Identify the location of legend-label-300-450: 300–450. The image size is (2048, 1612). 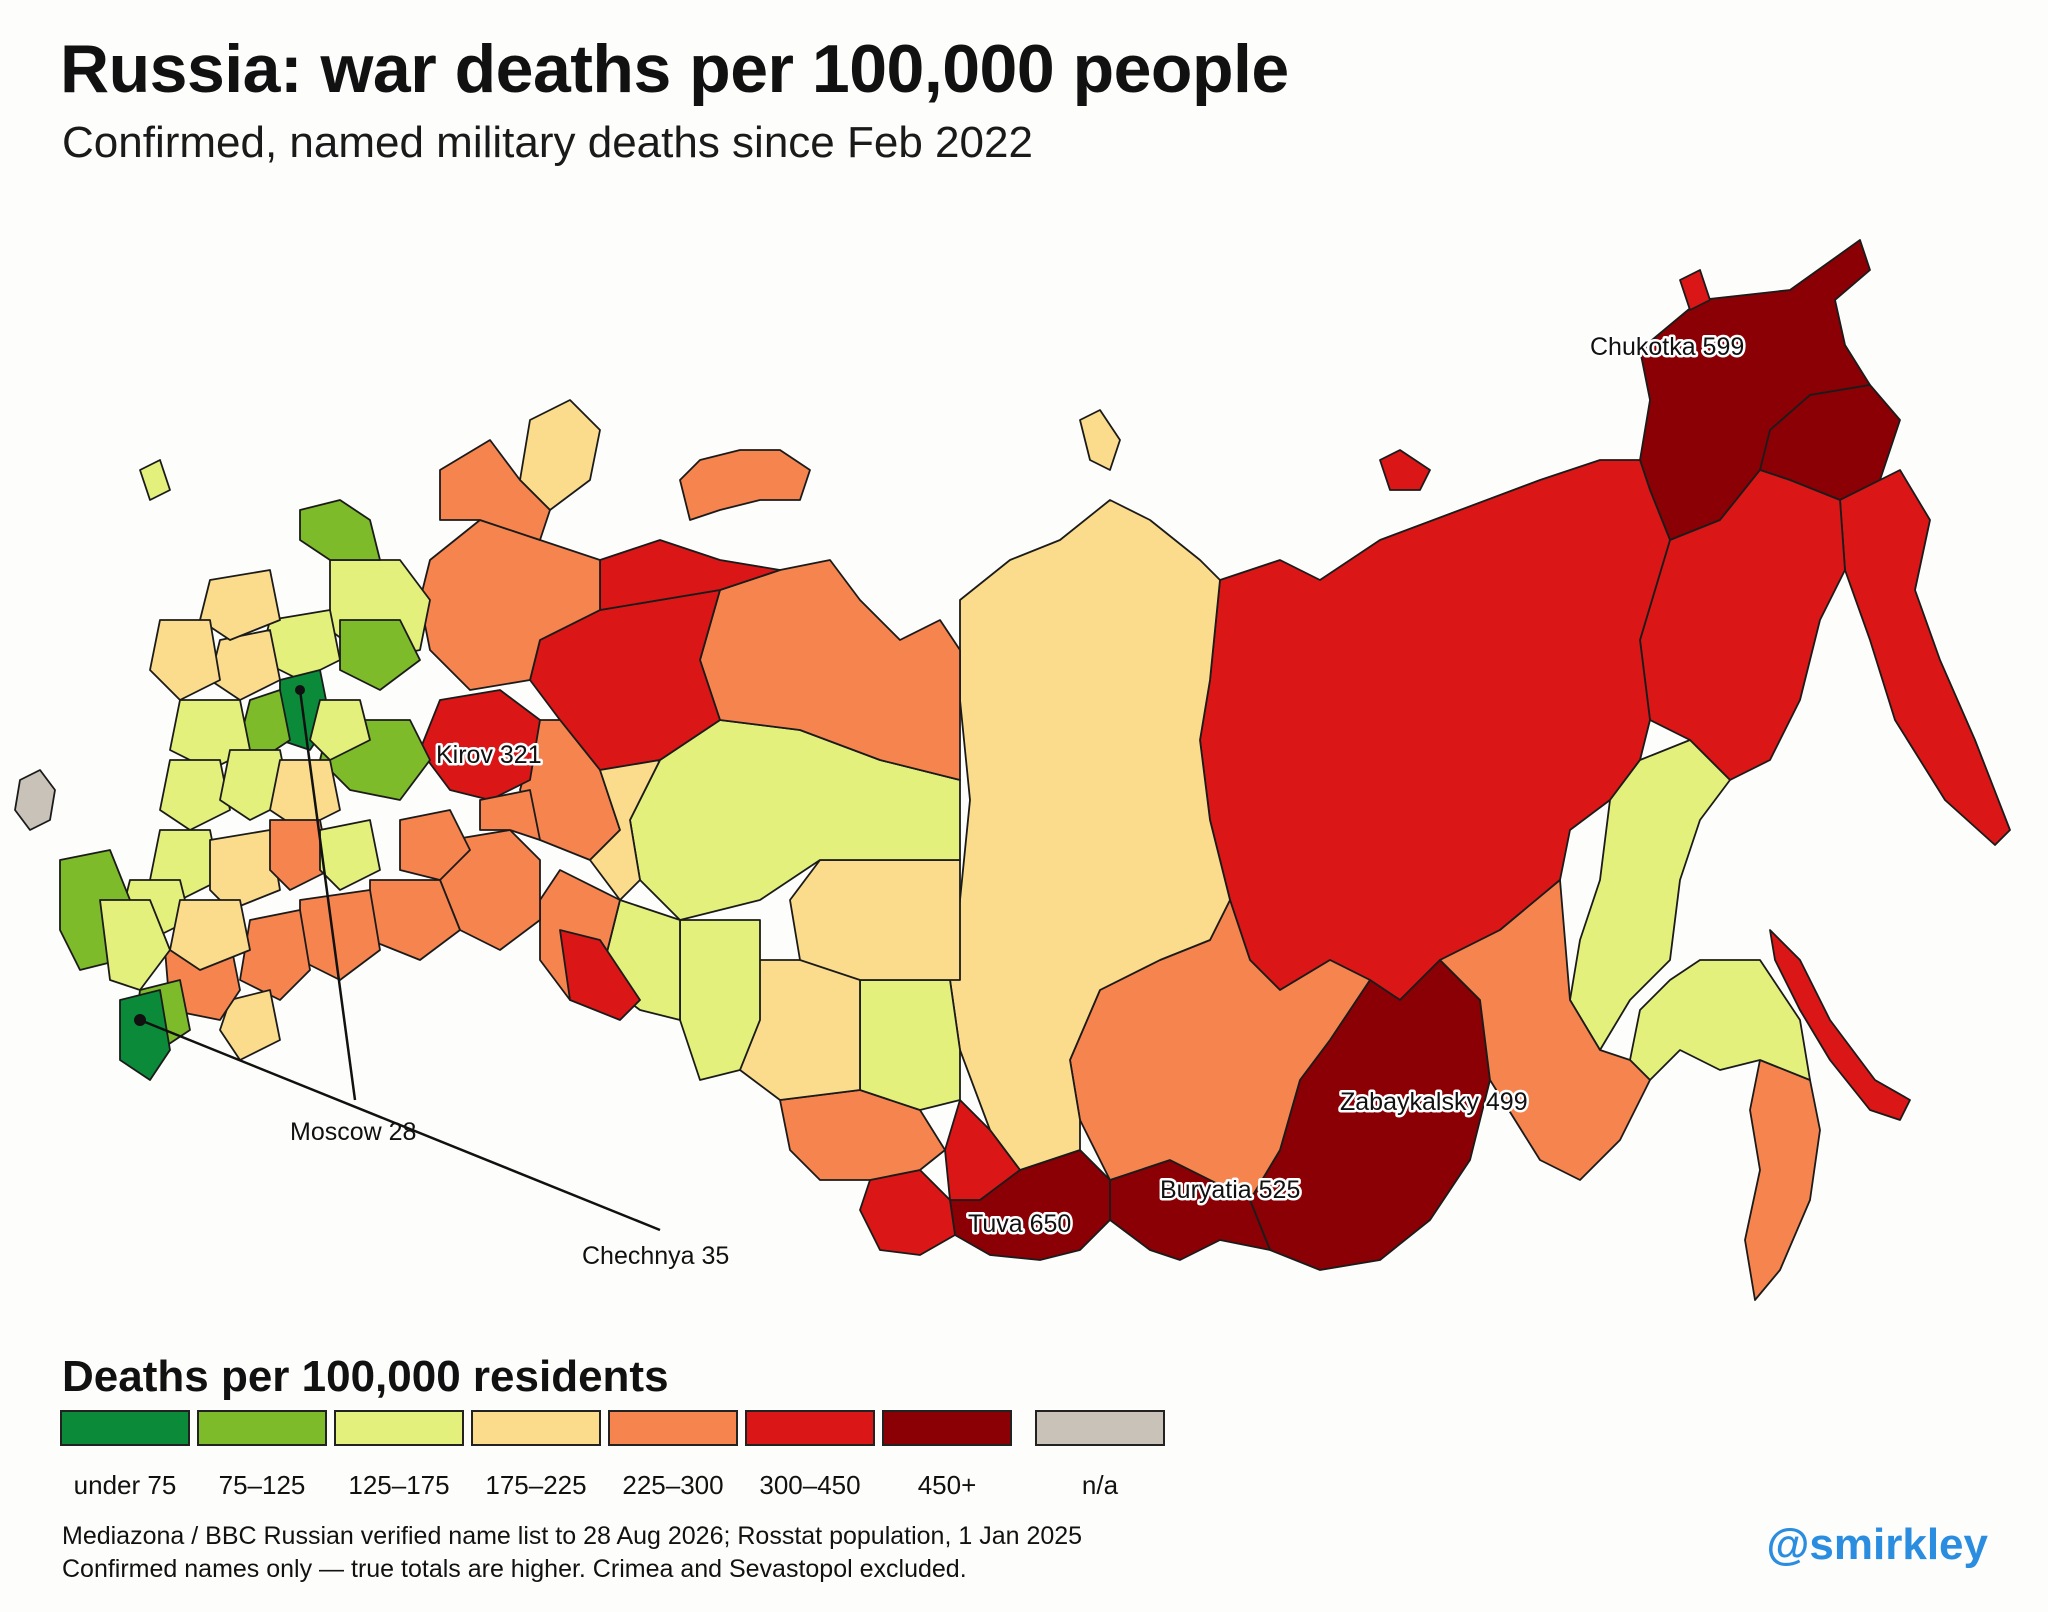
(810, 1485).